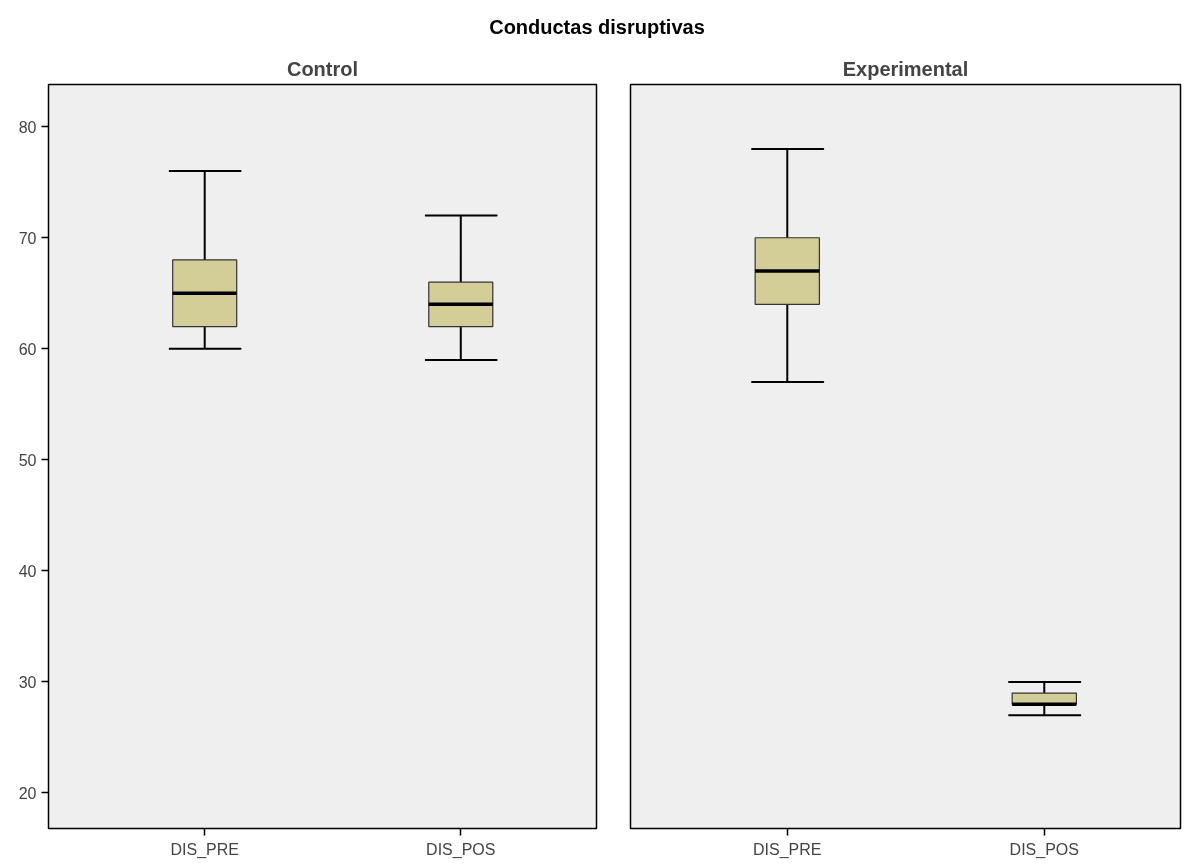 The image size is (1184, 868). I want to click on y-tick-label: 40, so click(27, 571).